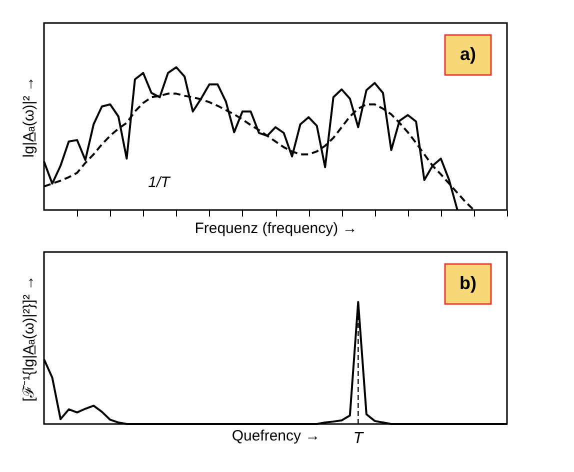 The image size is (574, 472). What do you see at coordinates (468, 283) in the screenshot?
I see `text: b)` at bounding box center [468, 283].